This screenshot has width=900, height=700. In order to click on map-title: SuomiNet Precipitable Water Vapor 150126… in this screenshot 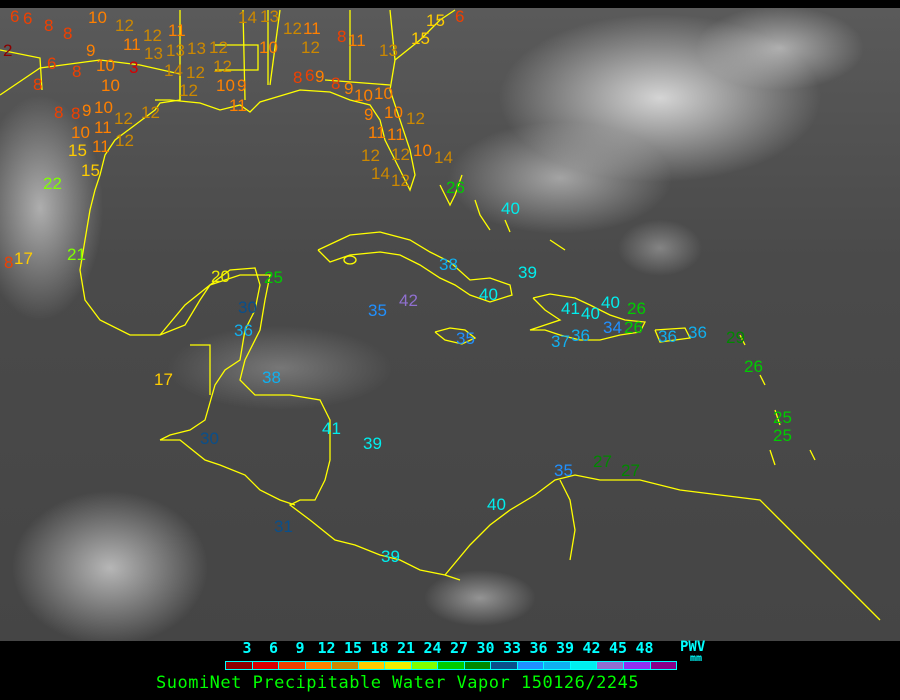, I will do `click(398, 683)`.